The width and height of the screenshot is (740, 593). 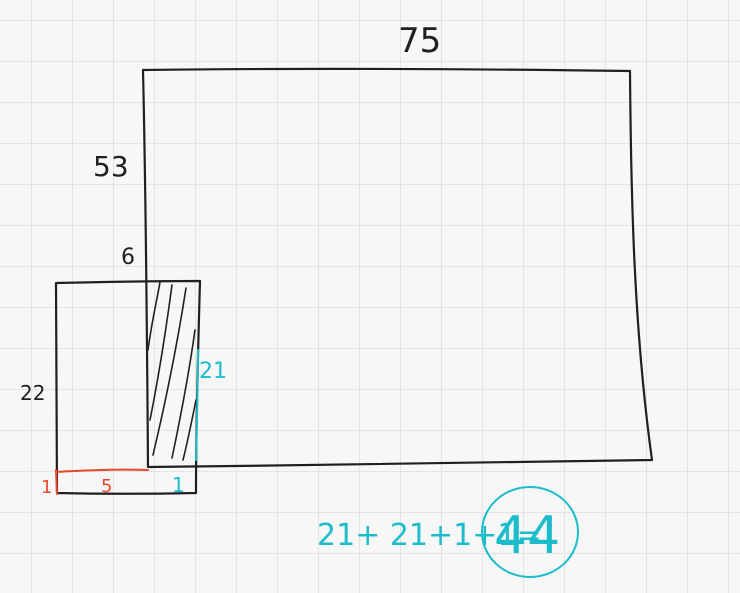 What do you see at coordinates (102, 470) in the screenshot?
I see `red-bottom-segment` at bounding box center [102, 470].